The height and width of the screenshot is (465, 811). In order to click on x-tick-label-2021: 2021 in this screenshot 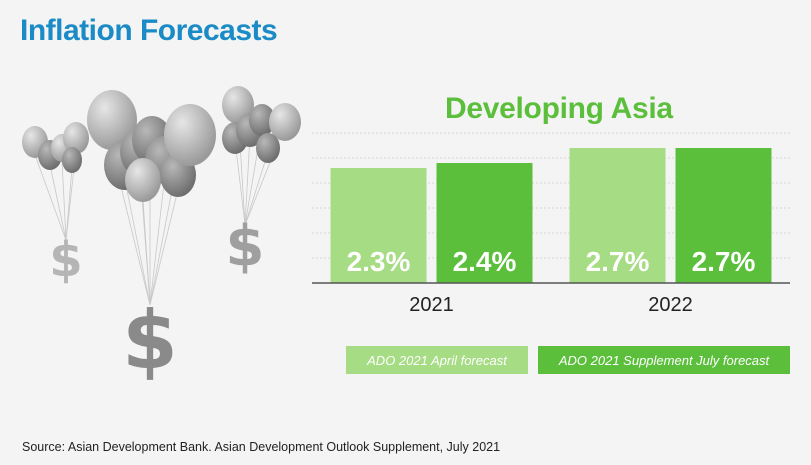, I will do `click(431, 305)`.